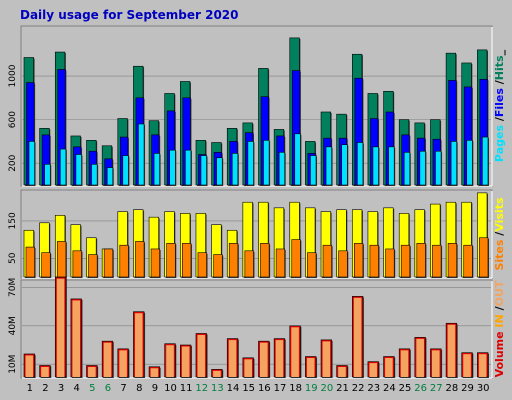 The height and width of the screenshot is (400, 512). Describe the element at coordinates (499, 52) in the screenshot. I see `legend-entry-: _` at that location.